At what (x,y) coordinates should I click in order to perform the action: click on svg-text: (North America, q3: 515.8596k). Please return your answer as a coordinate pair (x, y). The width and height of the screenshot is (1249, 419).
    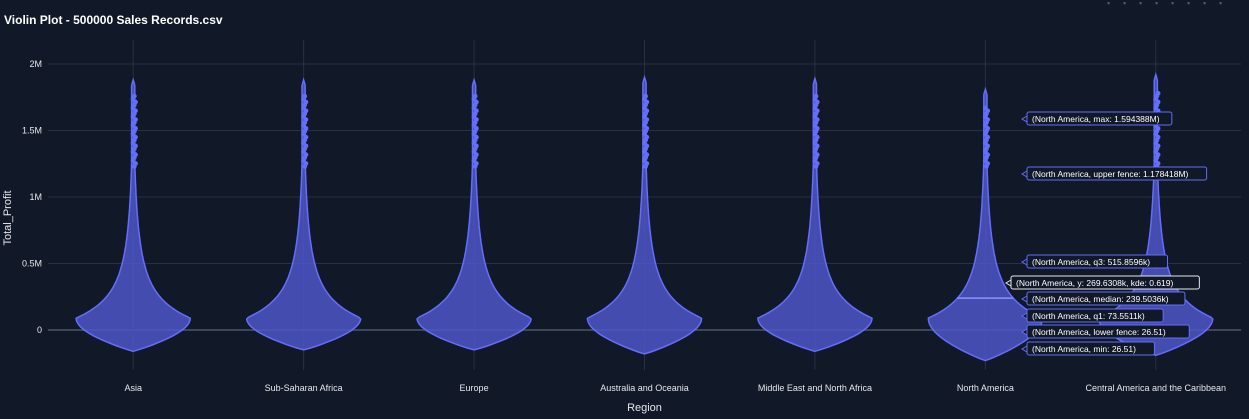
    Looking at the image, I should click on (1091, 262).